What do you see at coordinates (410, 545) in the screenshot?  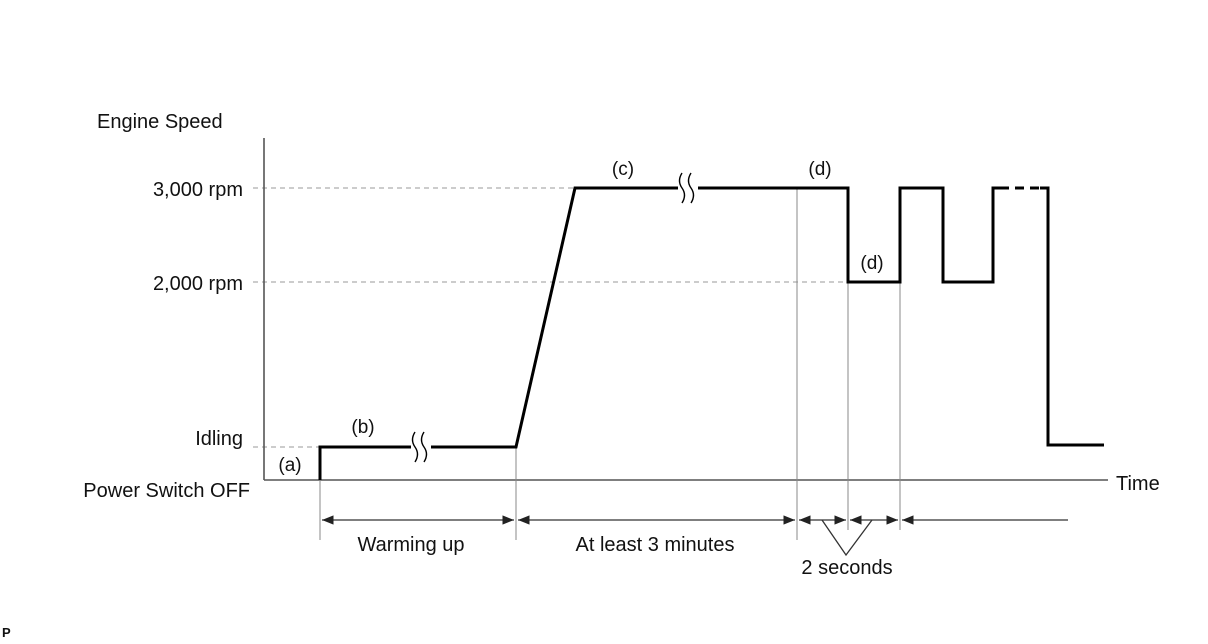 I see `warming-up-label: Warming up` at bounding box center [410, 545].